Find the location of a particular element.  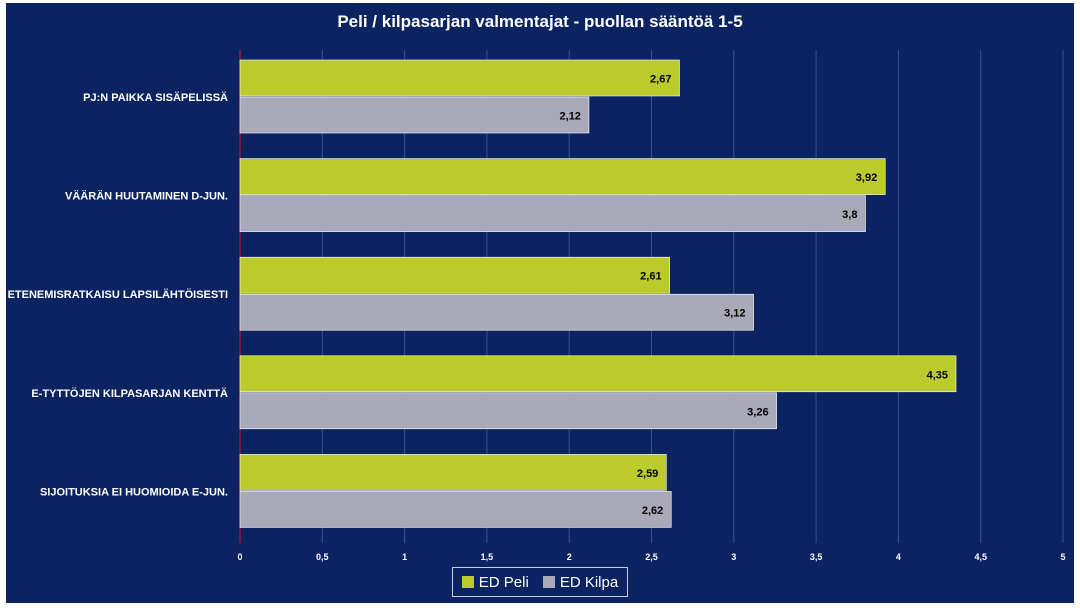

data-label: 3,26 is located at coordinates (757, 412).